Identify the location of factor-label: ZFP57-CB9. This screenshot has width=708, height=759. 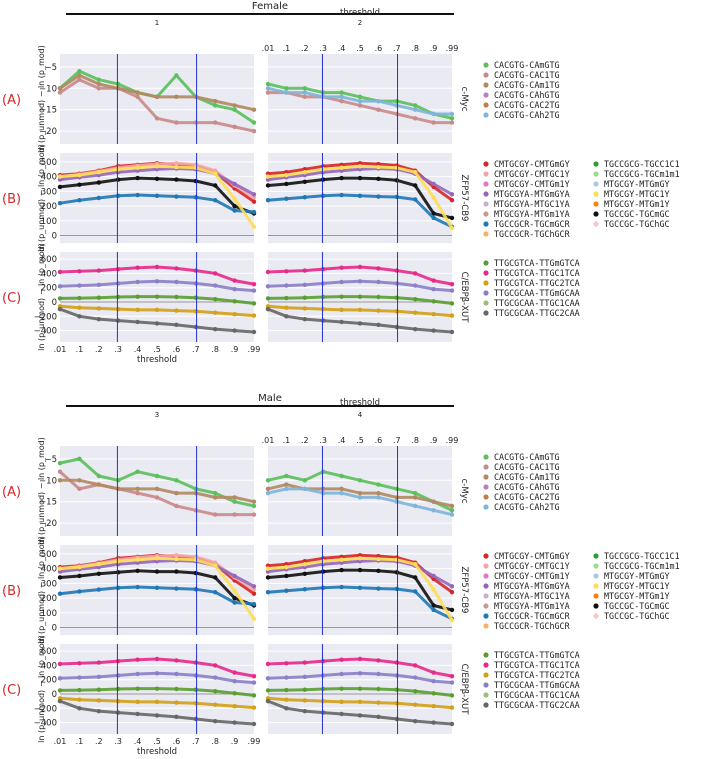
(464, 590).